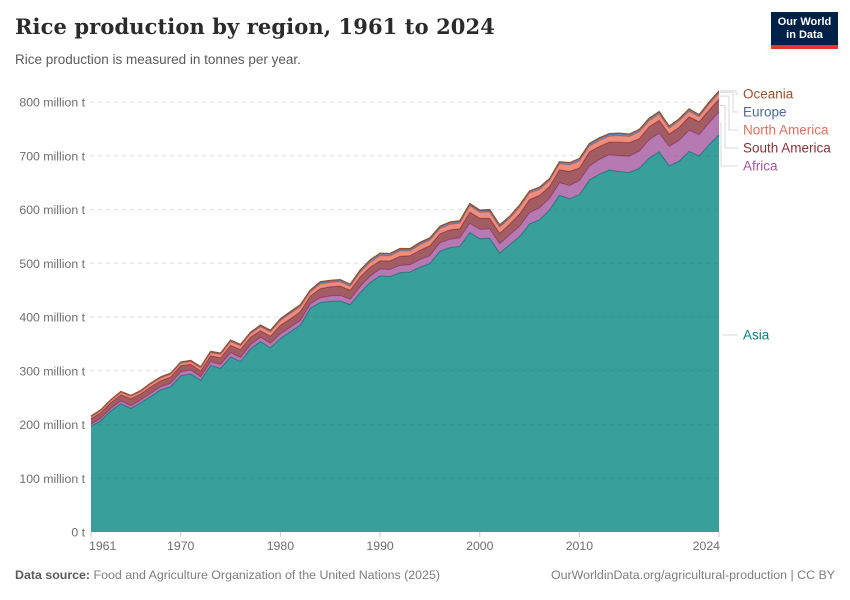  What do you see at coordinates (765, 112) in the screenshot?
I see `legend-label-europe: Europe` at bounding box center [765, 112].